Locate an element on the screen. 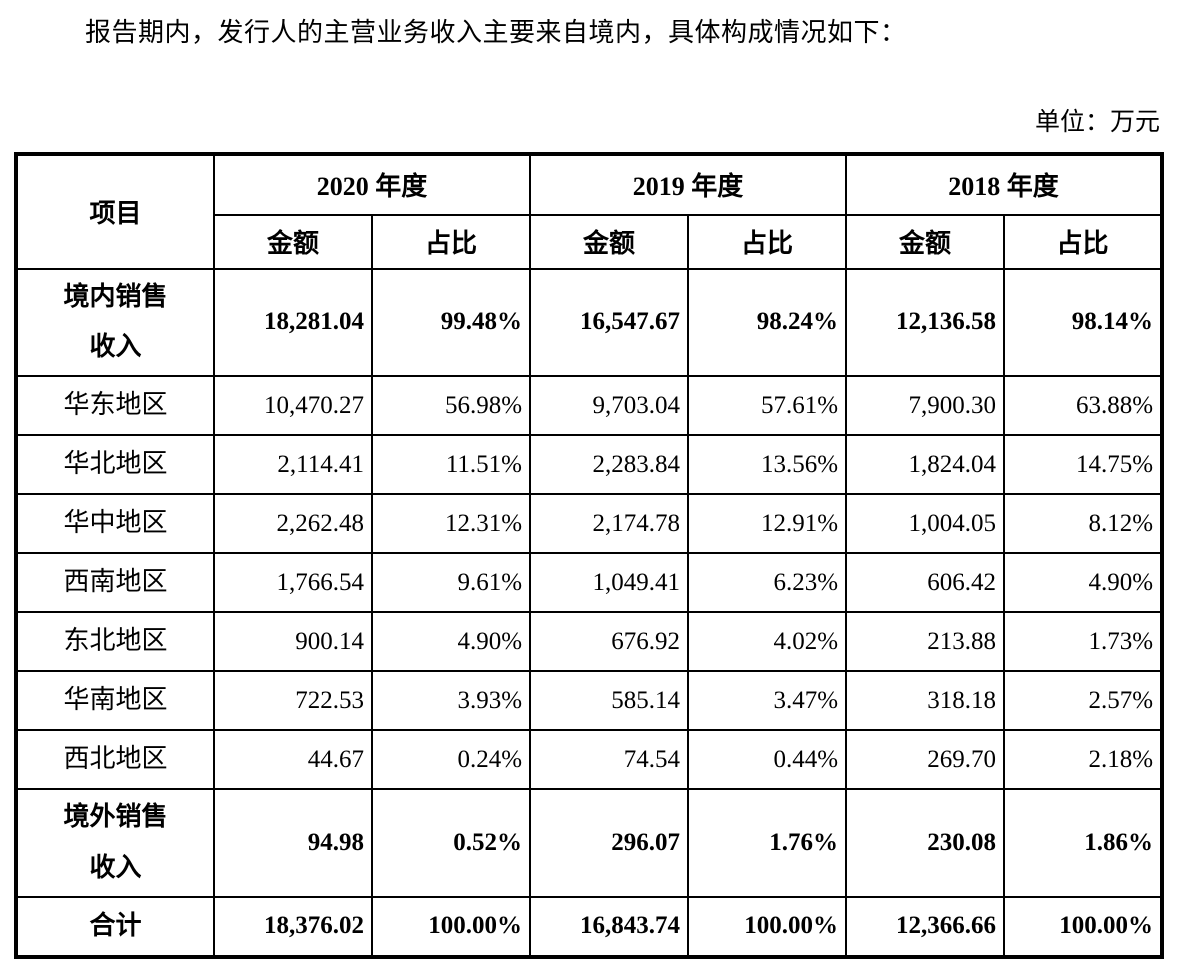 Image resolution: width=1178 pixels, height=970 pixels. cell-2020-ratio: 12.31% is located at coordinates (451, 524).